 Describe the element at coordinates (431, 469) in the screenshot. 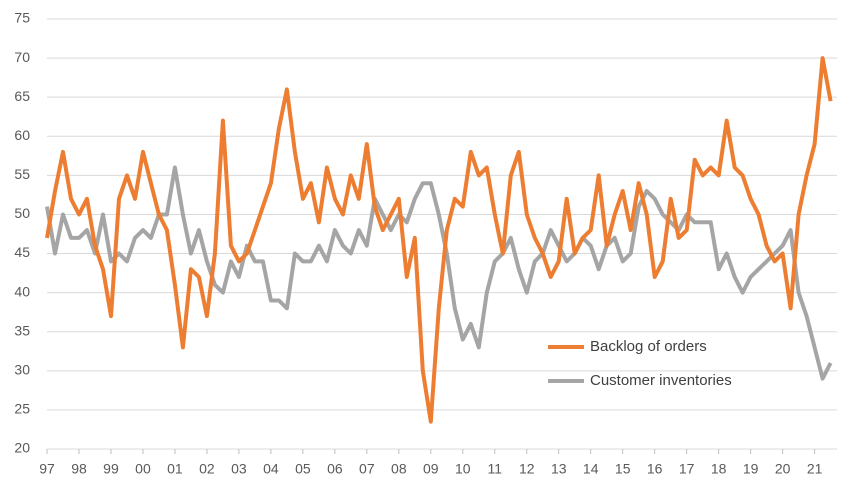

I see `x-tick-label: 09` at that location.